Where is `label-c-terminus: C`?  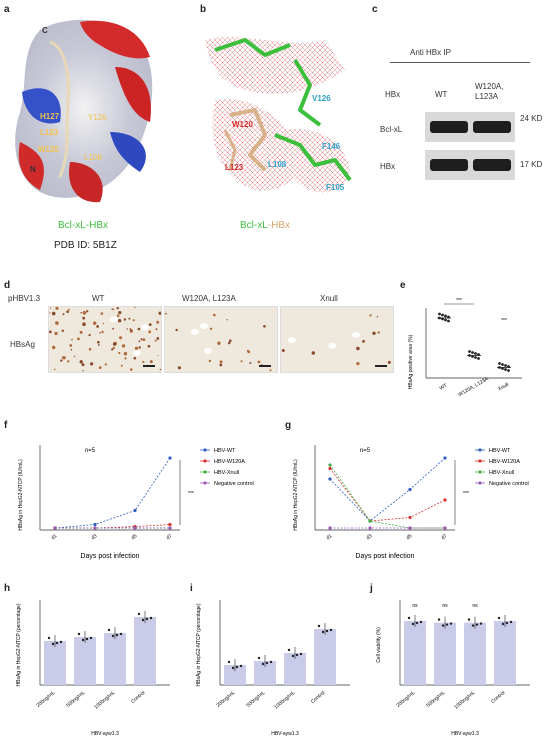 label-c-terminus: C is located at coordinates (45, 30).